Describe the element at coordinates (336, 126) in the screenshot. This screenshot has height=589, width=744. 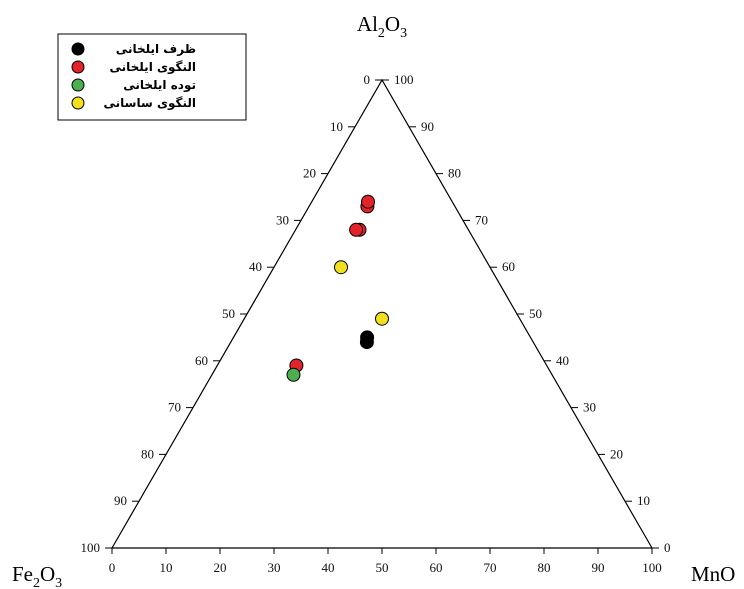
I see `tick-label-left-10: 10` at that location.